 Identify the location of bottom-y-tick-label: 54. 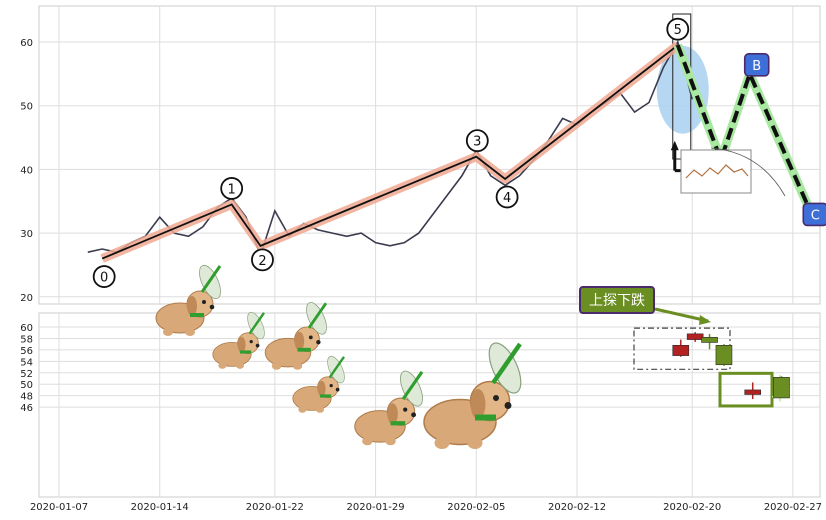
(26, 362).